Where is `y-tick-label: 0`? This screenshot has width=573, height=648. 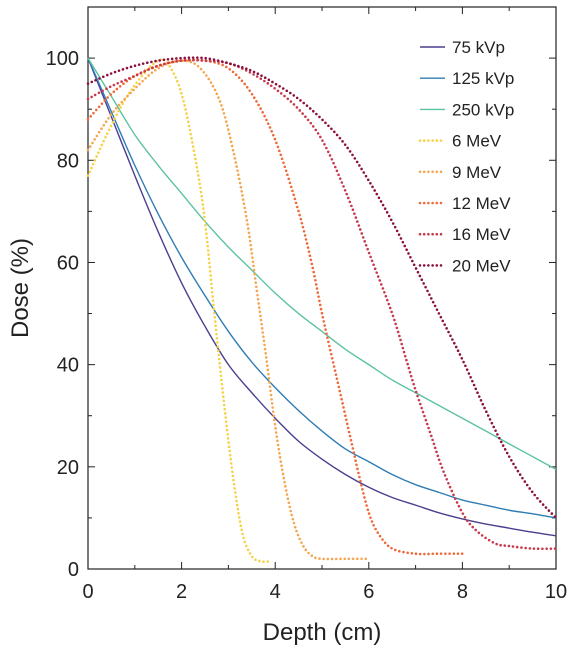 y-tick-label: 0 is located at coordinates (73, 570).